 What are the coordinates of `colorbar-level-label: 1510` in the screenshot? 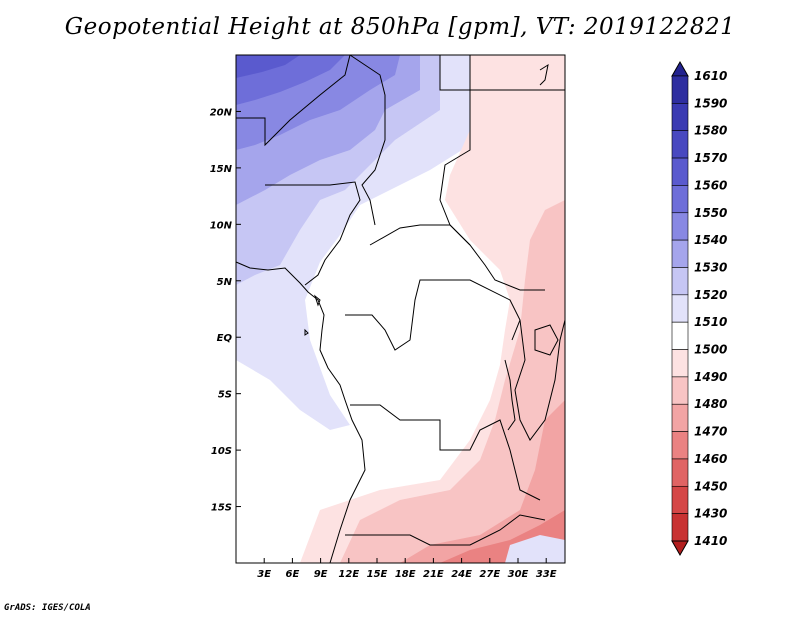 It's located at (710, 322).